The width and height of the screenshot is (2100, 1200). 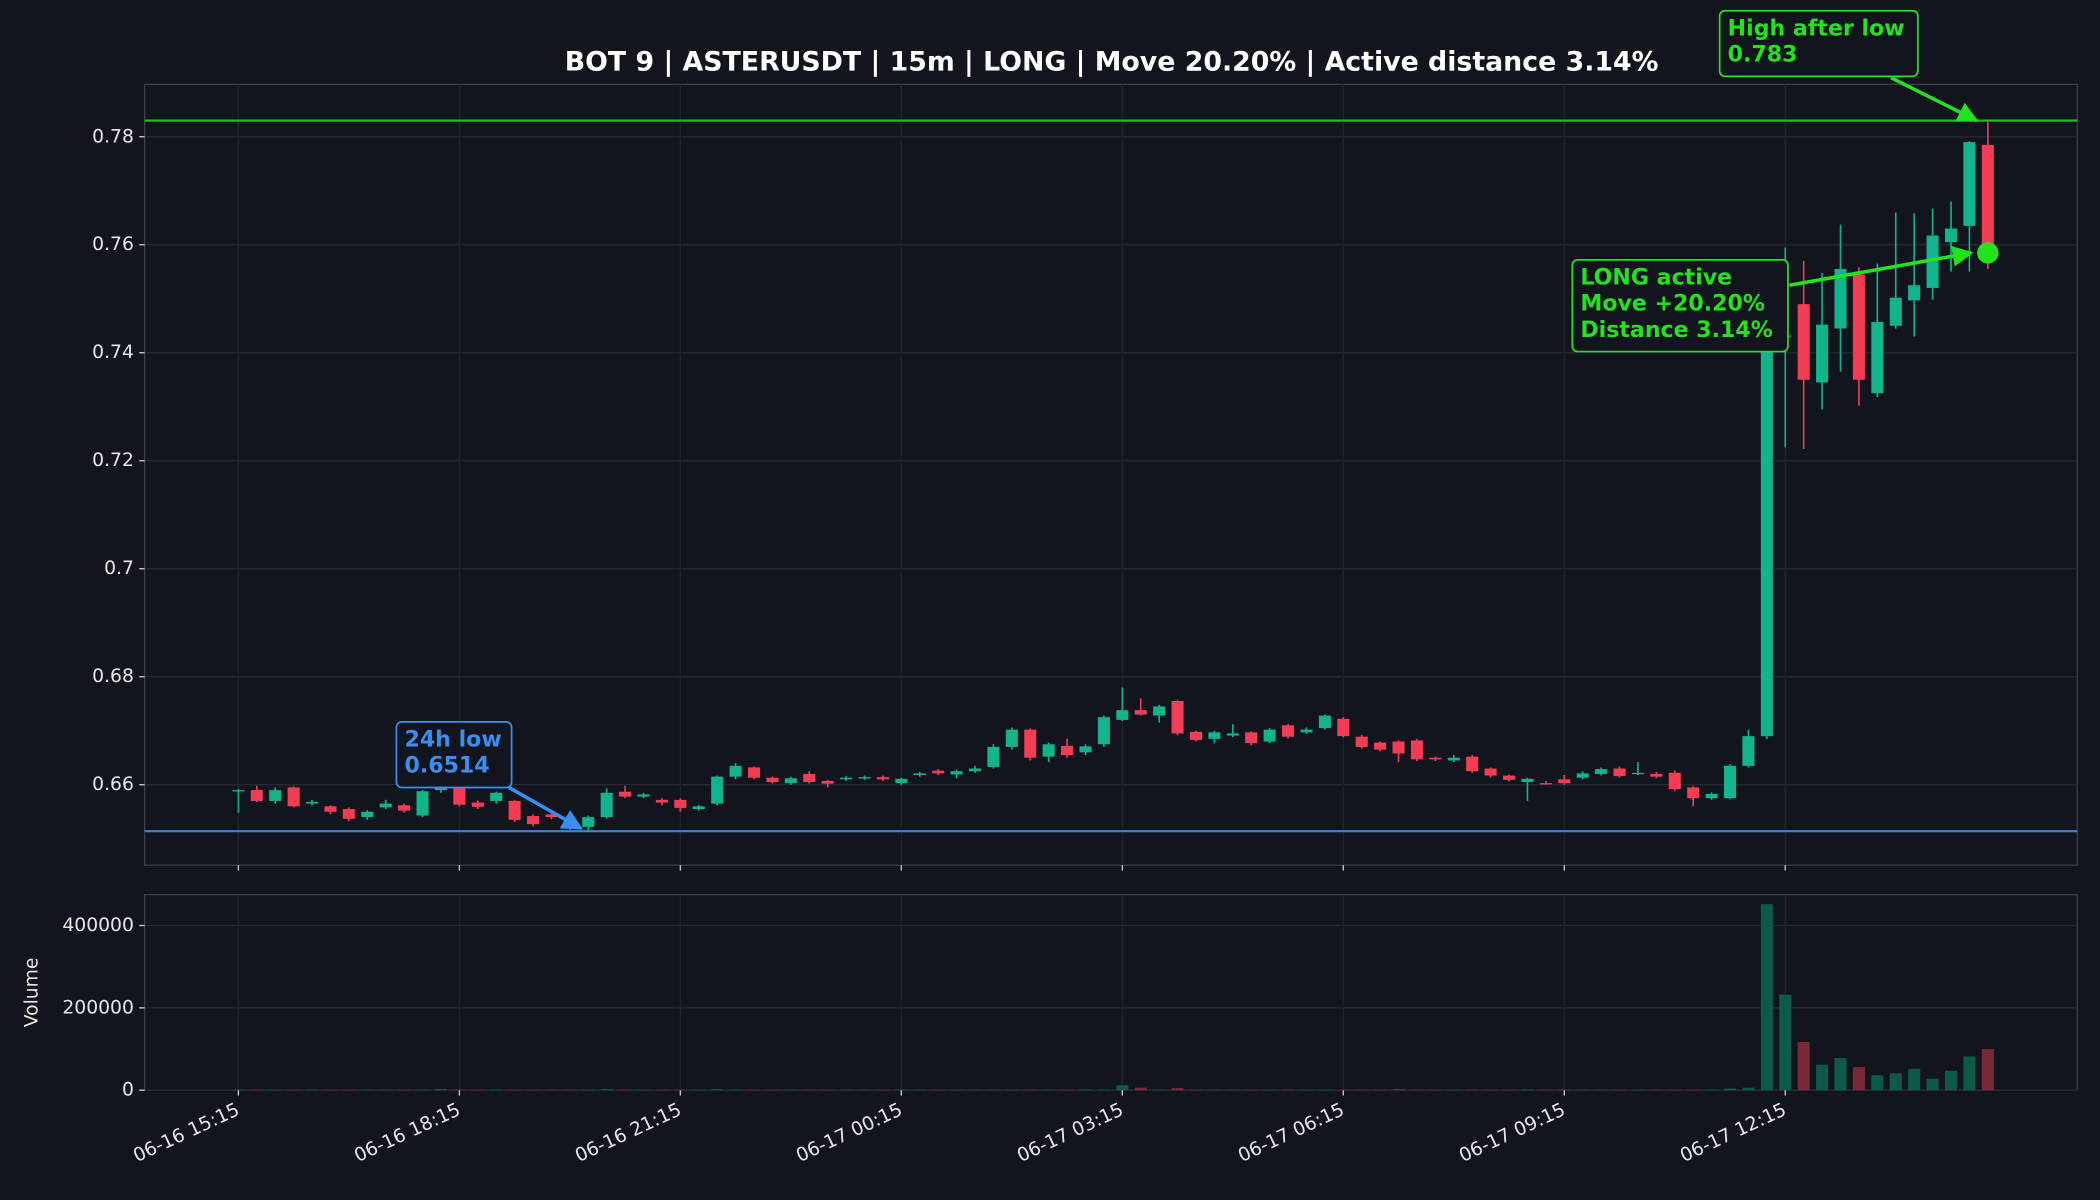 What do you see at coordinates (113, 460) in the screenshot?
I see `y-tick-label: 0.72` at bounding box center [113, 460].